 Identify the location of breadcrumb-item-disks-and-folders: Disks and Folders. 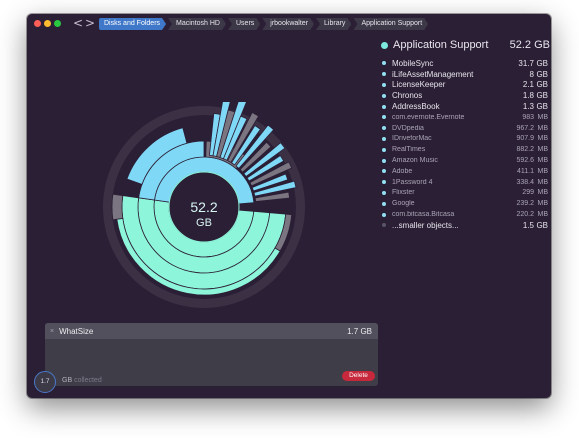
(132, 24).